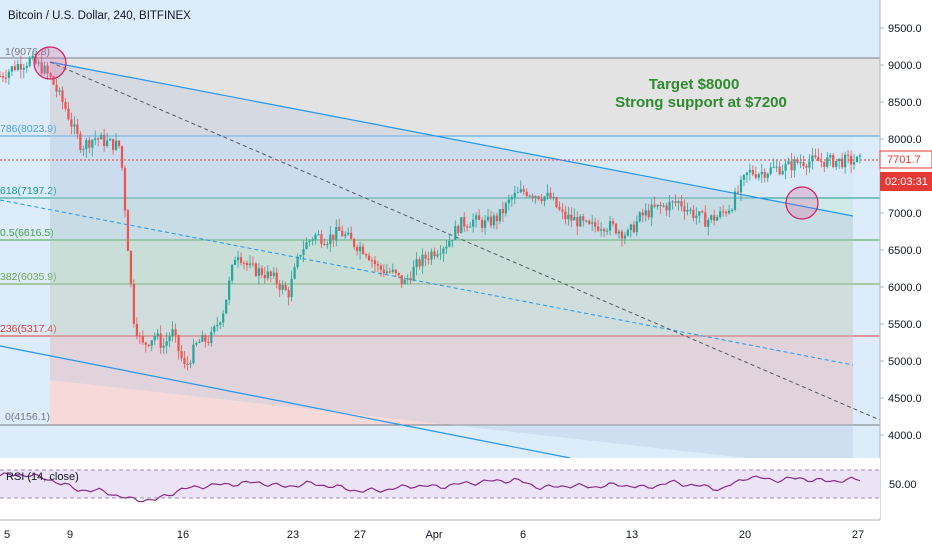 The width and height of the screenshot is (932, 555). I want to click on highlight-circle-top, so click(50, 63).